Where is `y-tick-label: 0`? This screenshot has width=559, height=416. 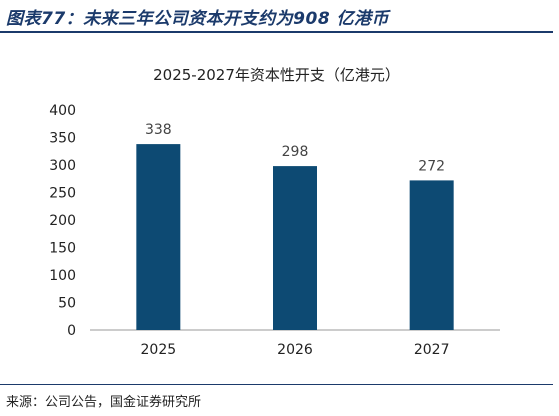
y-tick-label: 0 is located at coordinates (71, 331).